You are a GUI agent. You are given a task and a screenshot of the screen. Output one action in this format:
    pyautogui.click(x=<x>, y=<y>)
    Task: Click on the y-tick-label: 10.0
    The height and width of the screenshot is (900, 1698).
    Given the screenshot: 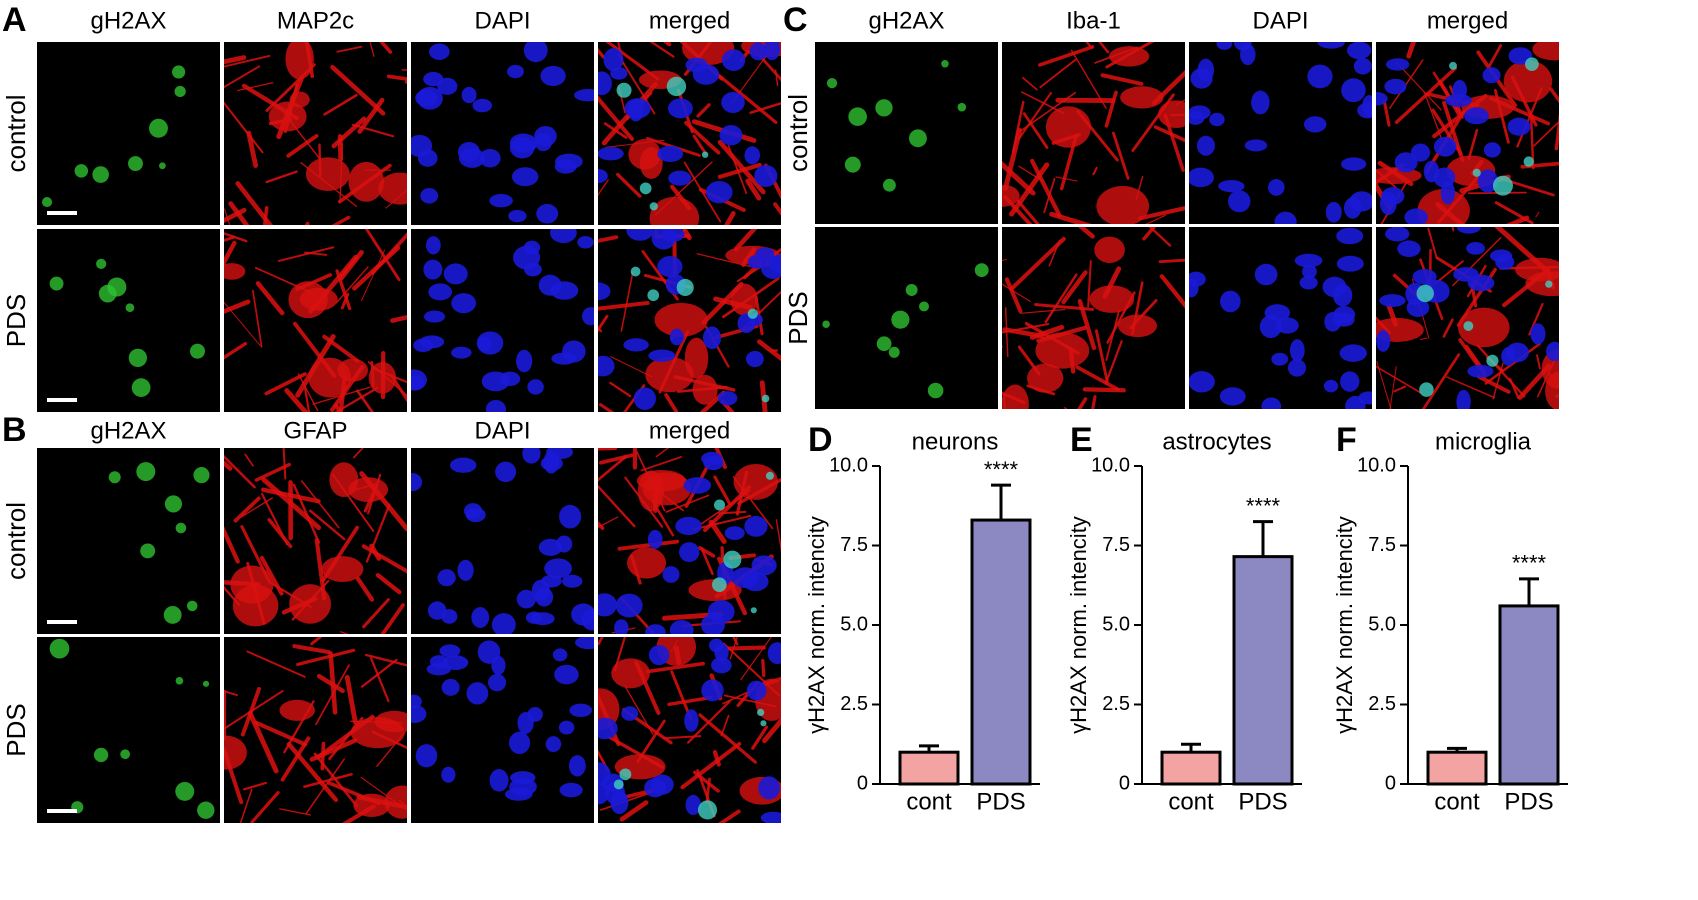 What is the action you would take?
    pyautogui.click(x=1110, y=465)
    